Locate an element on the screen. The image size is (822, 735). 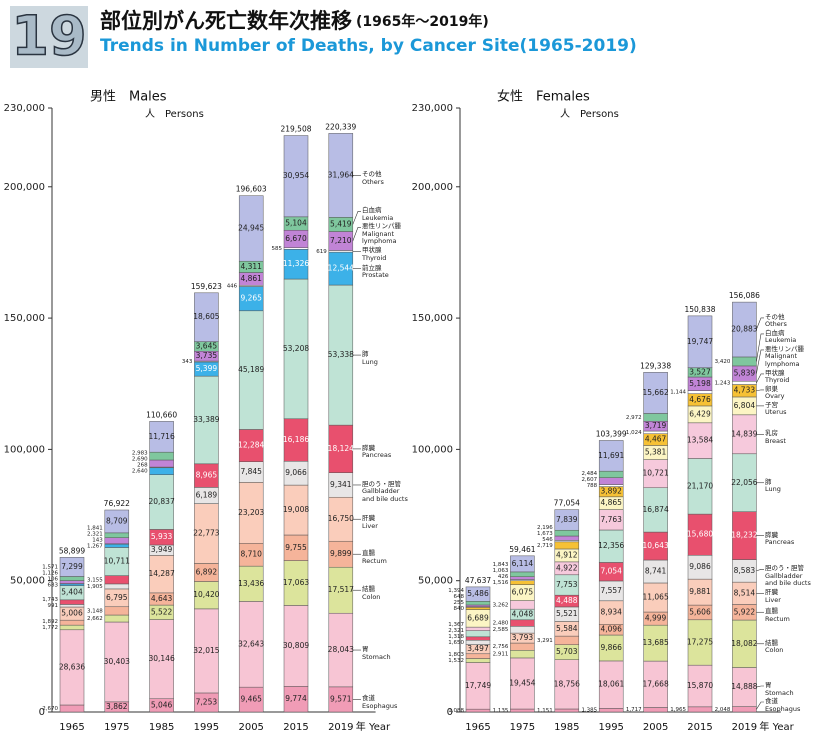
value-label: 2,607 is located at coordinates (589, 480).